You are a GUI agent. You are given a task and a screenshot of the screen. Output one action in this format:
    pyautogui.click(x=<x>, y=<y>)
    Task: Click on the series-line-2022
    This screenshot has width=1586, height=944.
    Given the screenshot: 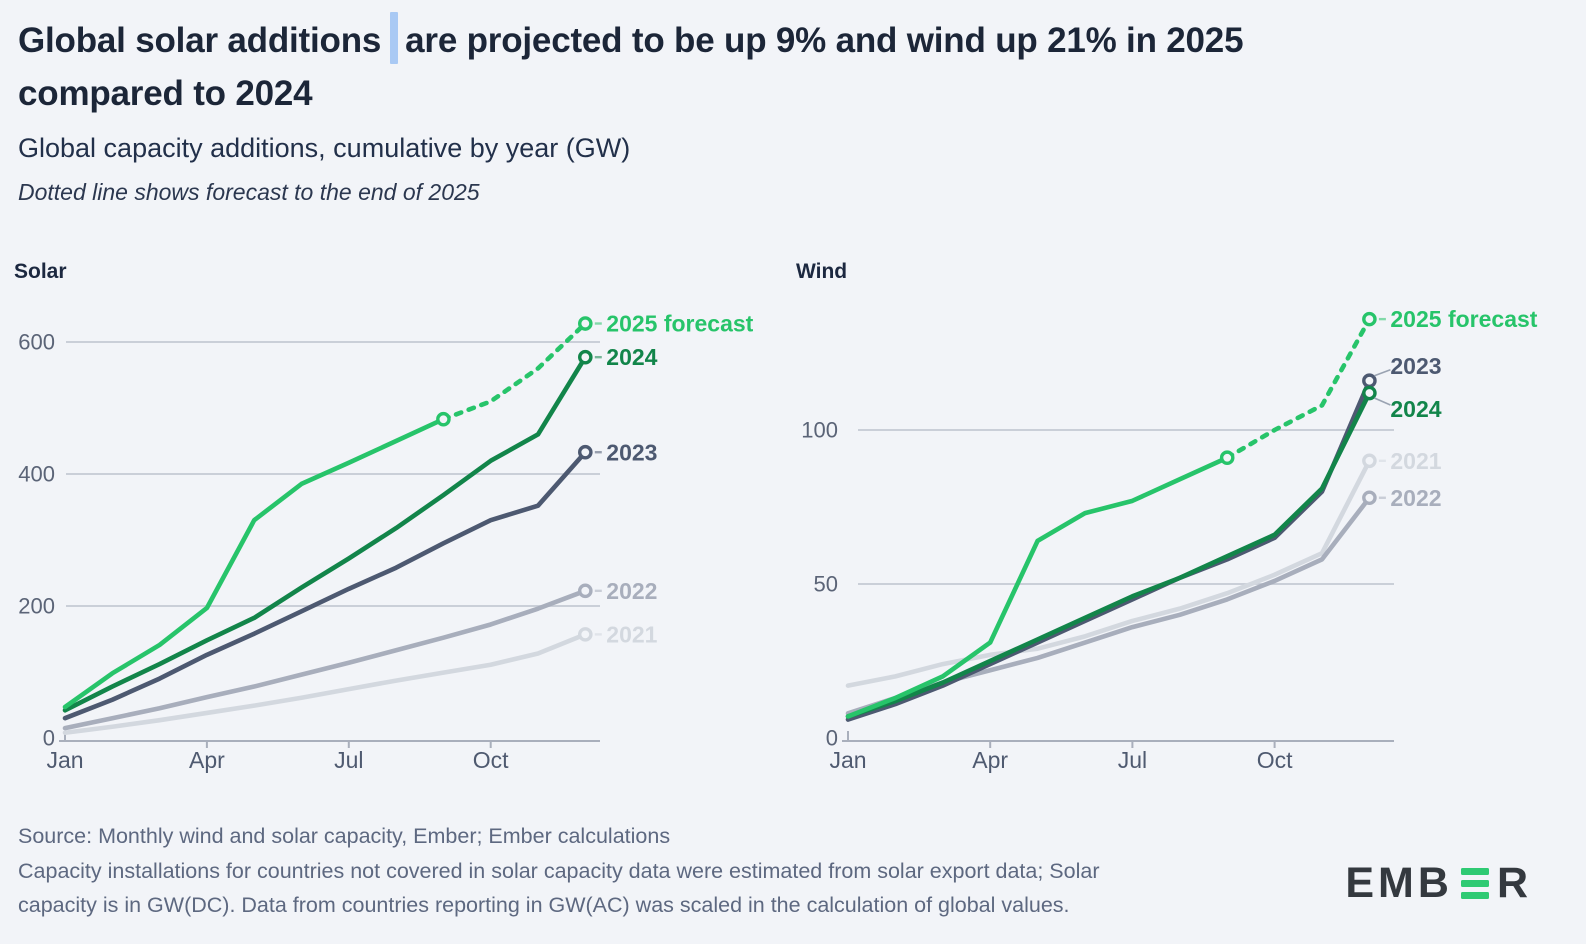 What is the action you would take?
    pyautogui.click(x=325, y=659)
    